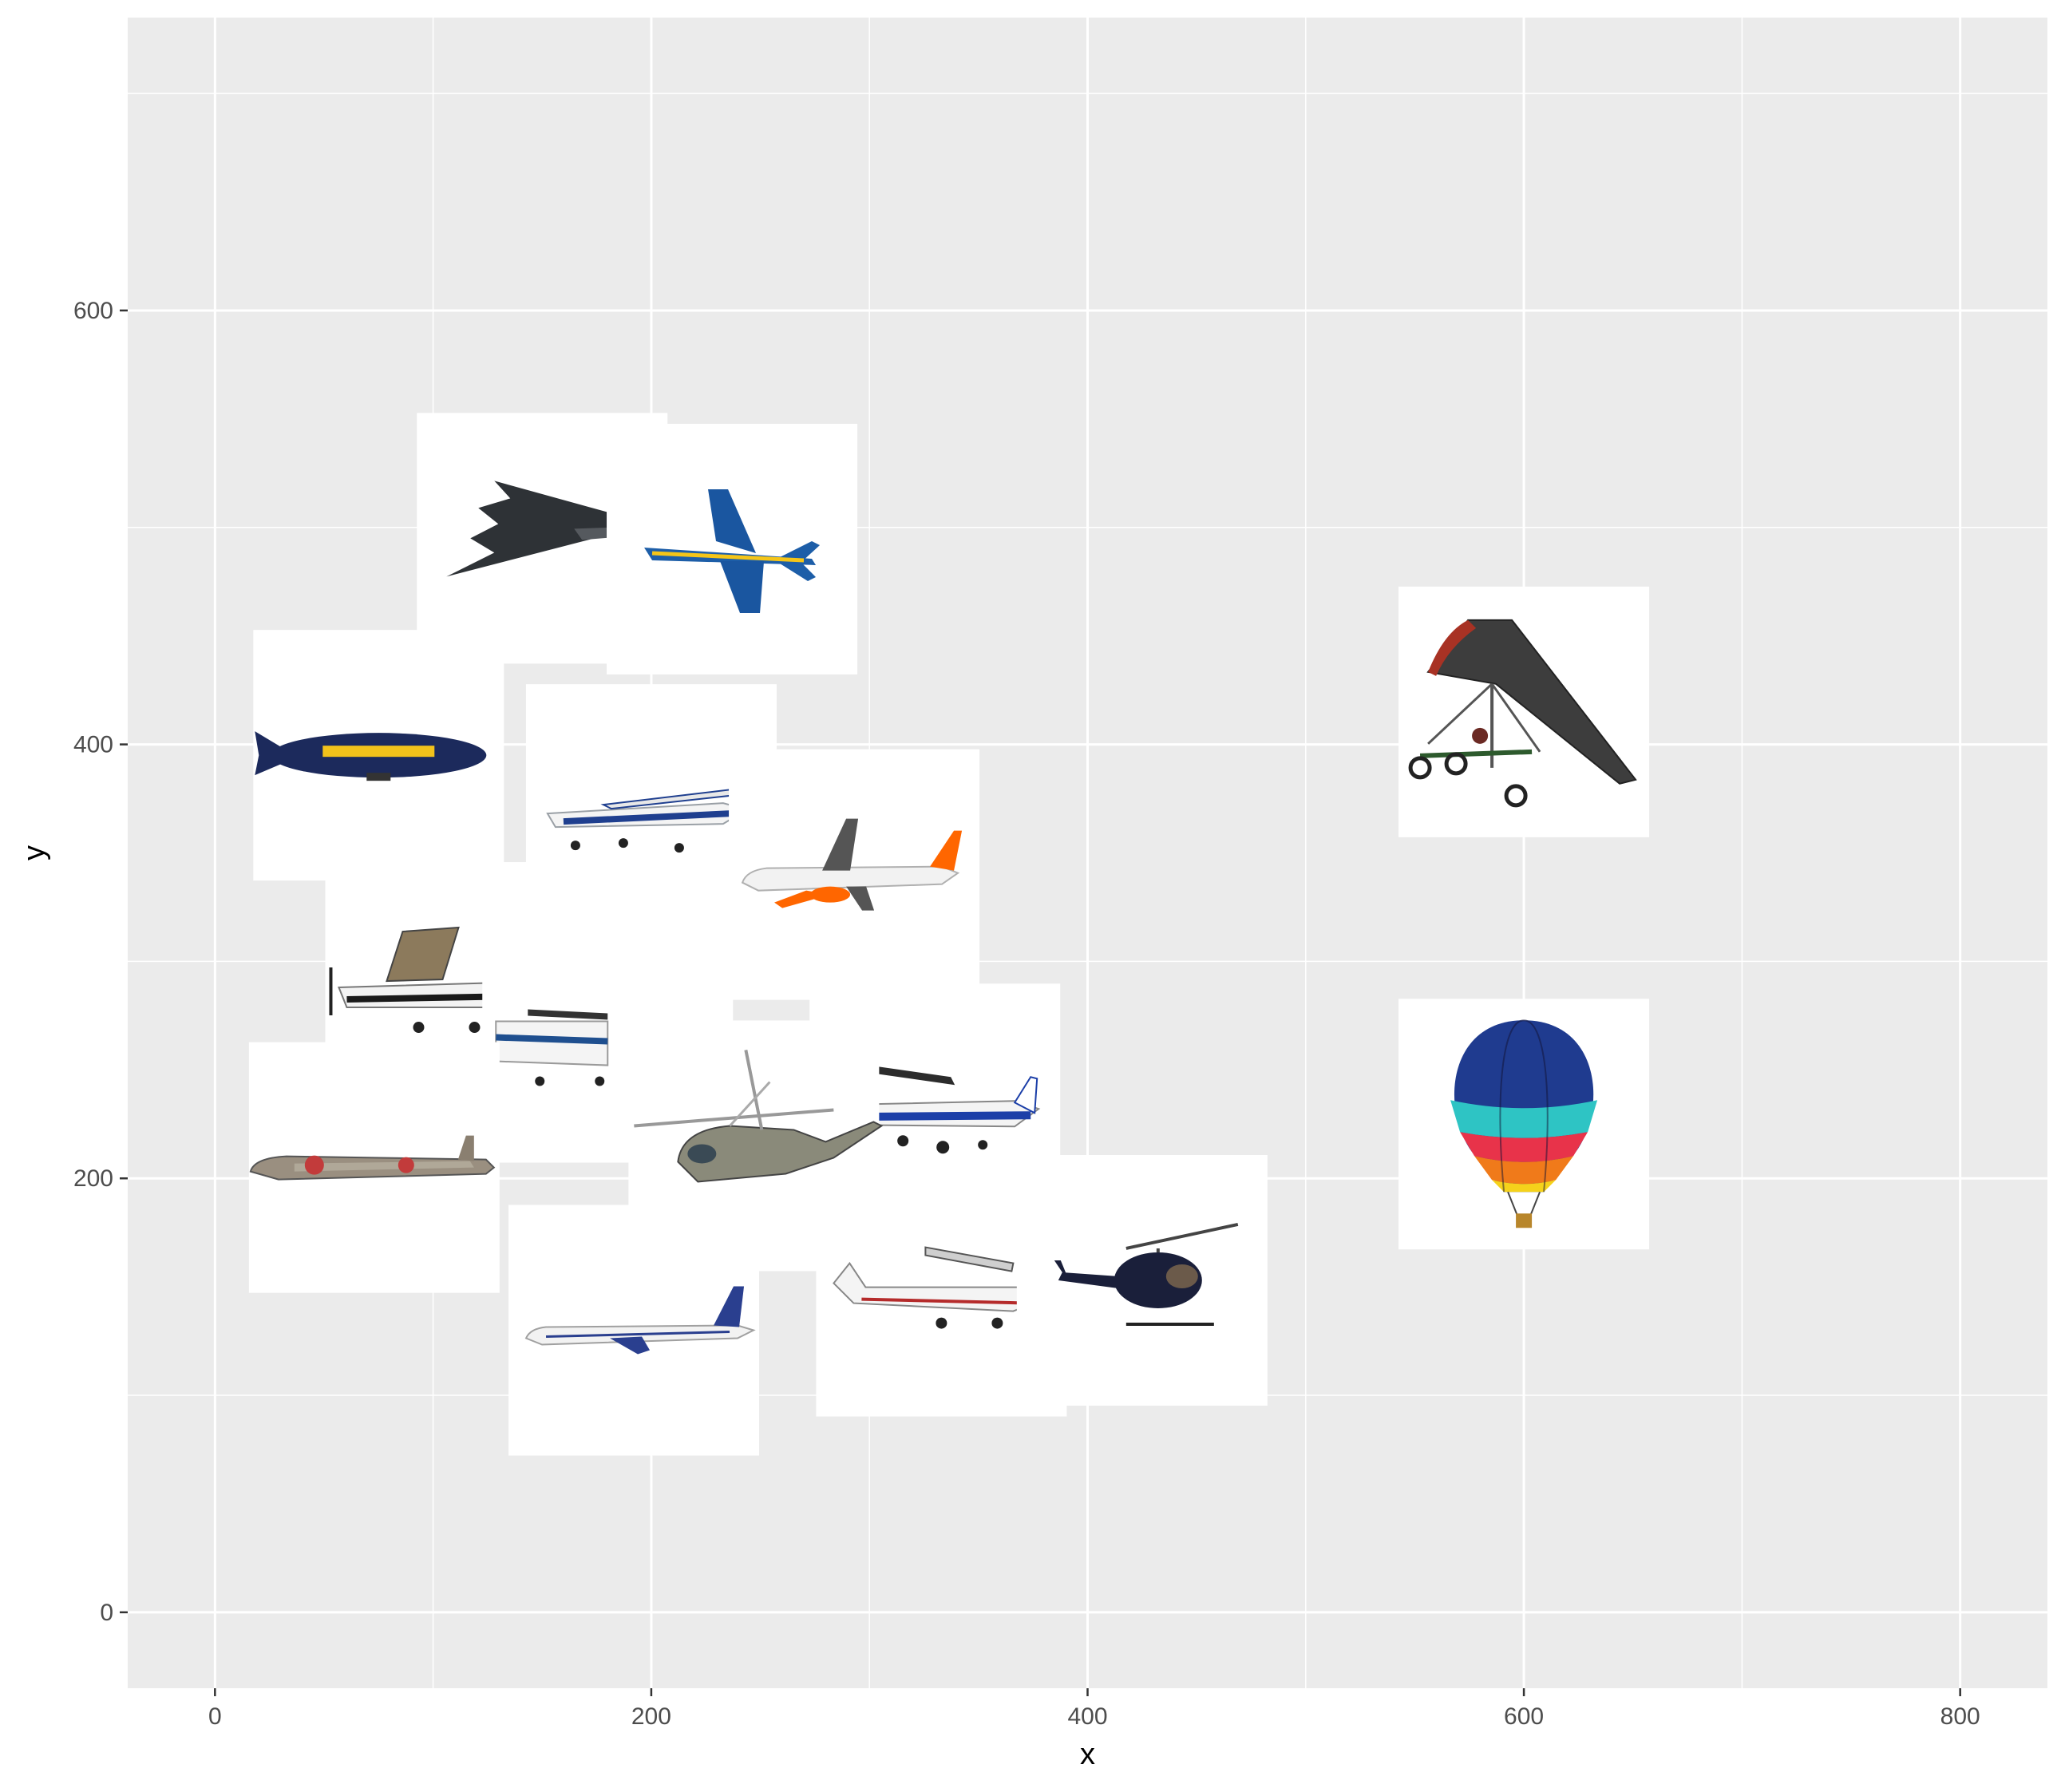 Image resolution: width=2065 pixels, height=1792 pixels. Describe the element at coordinates (93, 1178) in the screenshot. I see `y-tick-label: 200` at that location.